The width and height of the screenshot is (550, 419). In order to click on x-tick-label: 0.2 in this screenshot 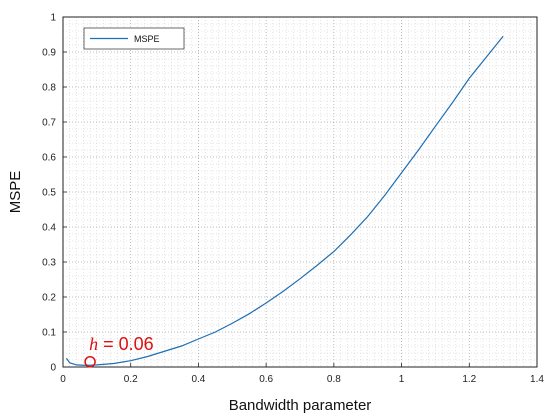, I will do `click(131, 379)`.